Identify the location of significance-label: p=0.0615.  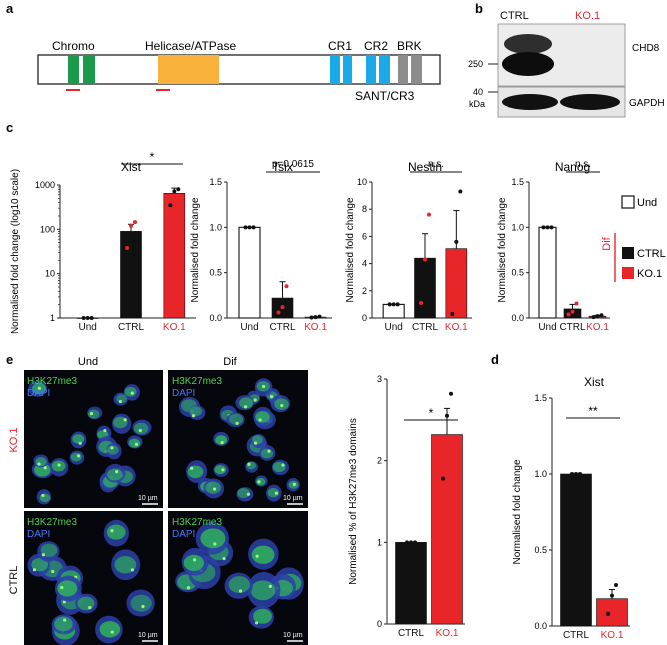
(293, 164).